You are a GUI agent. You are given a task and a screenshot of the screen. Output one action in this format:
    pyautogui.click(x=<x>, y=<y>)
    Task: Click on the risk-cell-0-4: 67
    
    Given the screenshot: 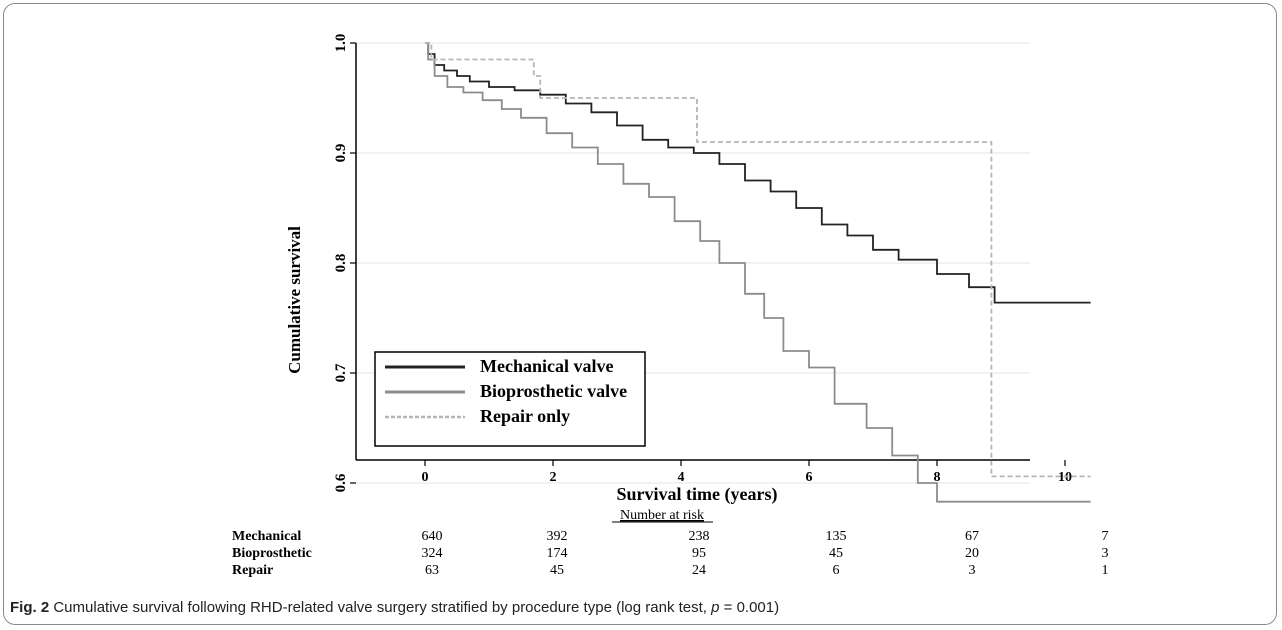 What is the action you would take?
    pyautogui.click(x=972, y=536)
    